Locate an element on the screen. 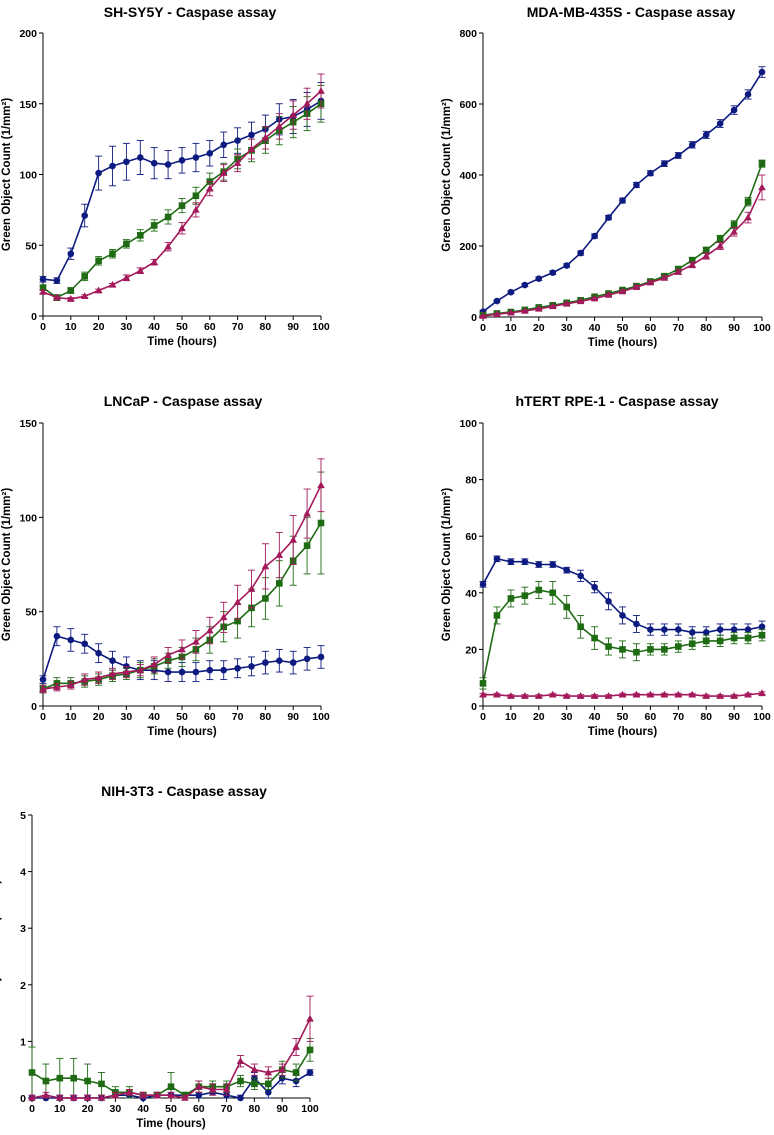  y-tick-label: 60 is located at coordinates (471, 537).